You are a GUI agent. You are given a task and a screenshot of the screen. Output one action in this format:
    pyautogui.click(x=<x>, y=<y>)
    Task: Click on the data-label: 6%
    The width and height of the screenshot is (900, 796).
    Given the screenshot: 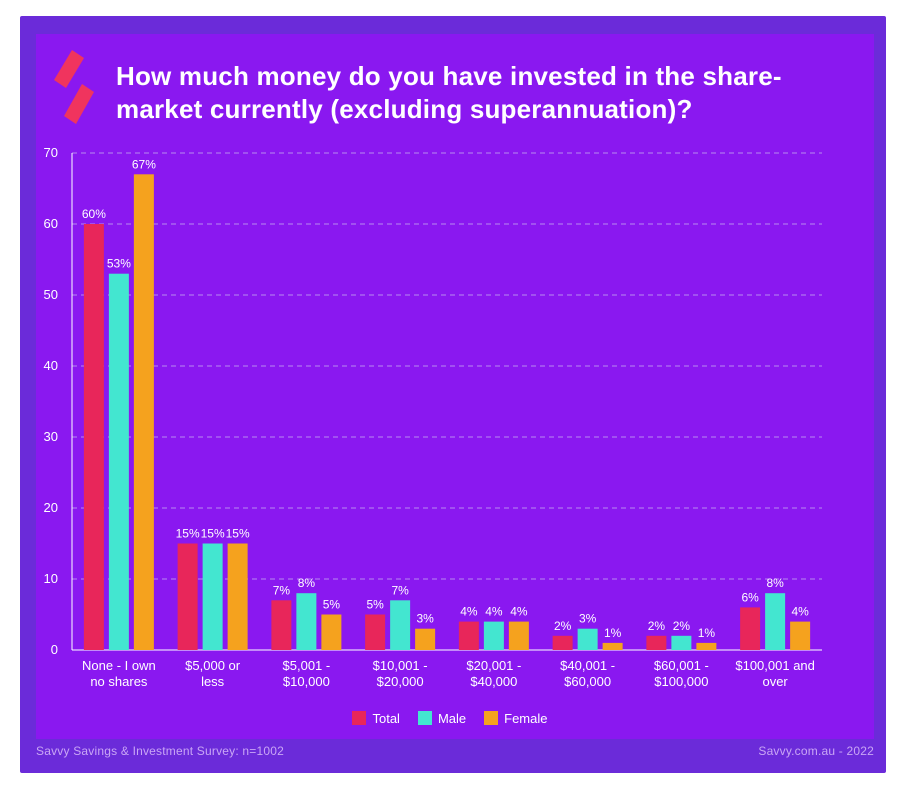 What is the action you would take?
    pyautogui.click(x=750, y=597)
    